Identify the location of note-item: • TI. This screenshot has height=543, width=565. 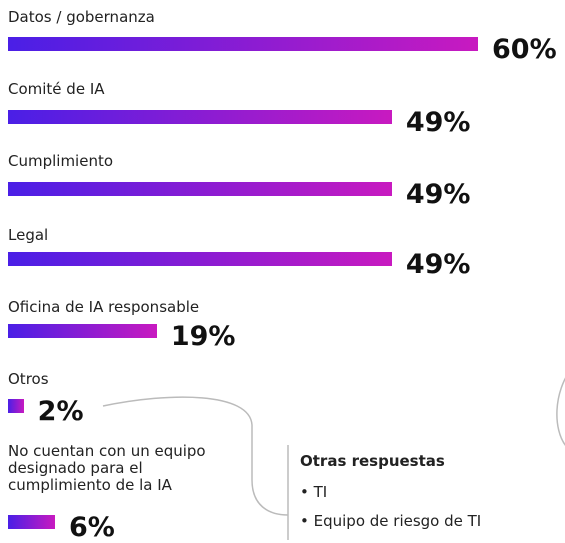
(313, 492).